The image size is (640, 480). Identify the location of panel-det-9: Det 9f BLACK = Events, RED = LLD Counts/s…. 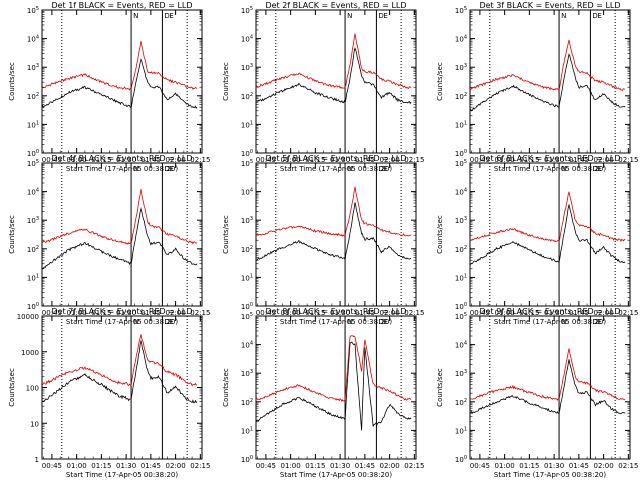
(537, 393).